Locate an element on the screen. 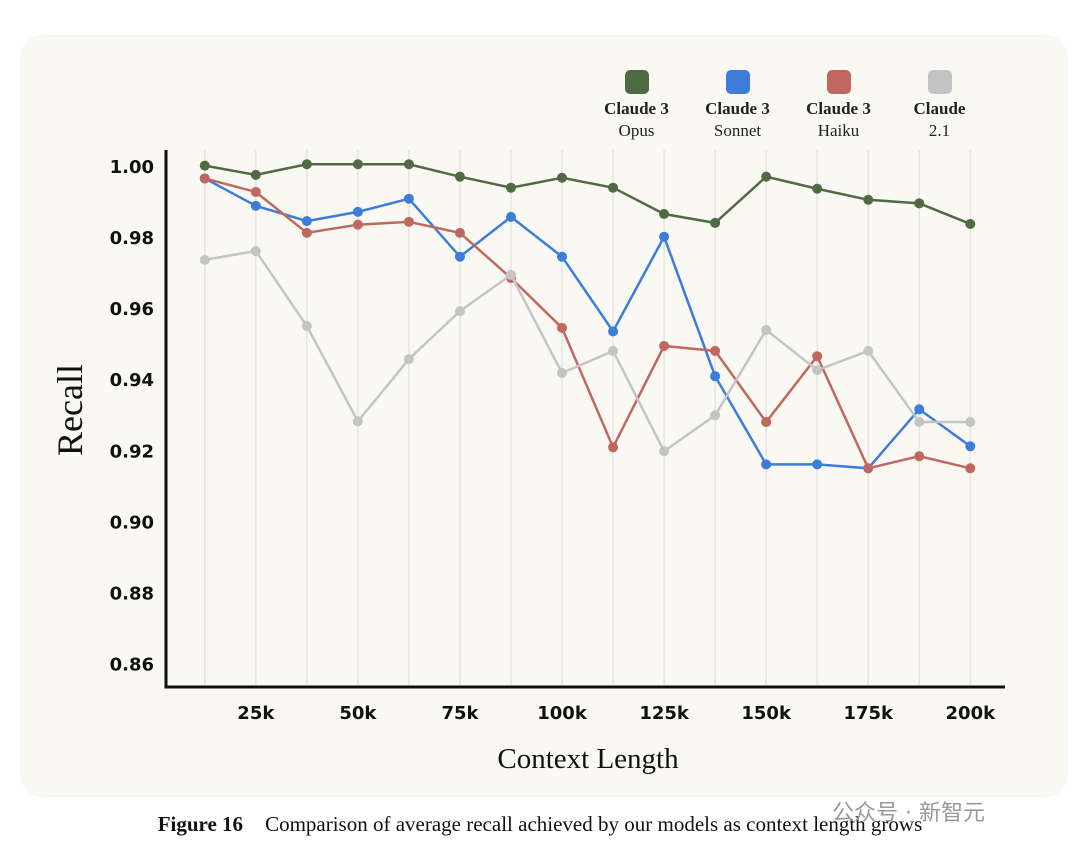 The width and height of the screenshot is (1080, 854). legend-label: Claude 3 Opus is located at coordinates (636, 119).